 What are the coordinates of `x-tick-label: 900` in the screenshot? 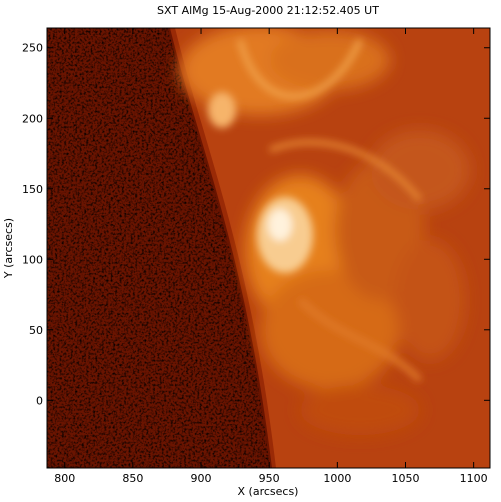 It's located at (201, 478).